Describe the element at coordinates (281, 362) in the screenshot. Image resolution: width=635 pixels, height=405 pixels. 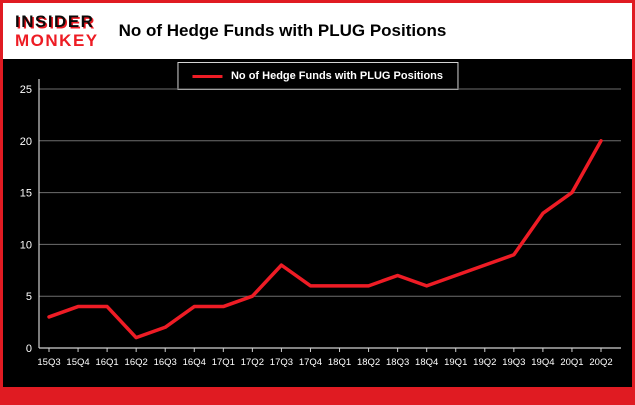
I see `x-tick-label-17Q3: 17Q3` at that location.